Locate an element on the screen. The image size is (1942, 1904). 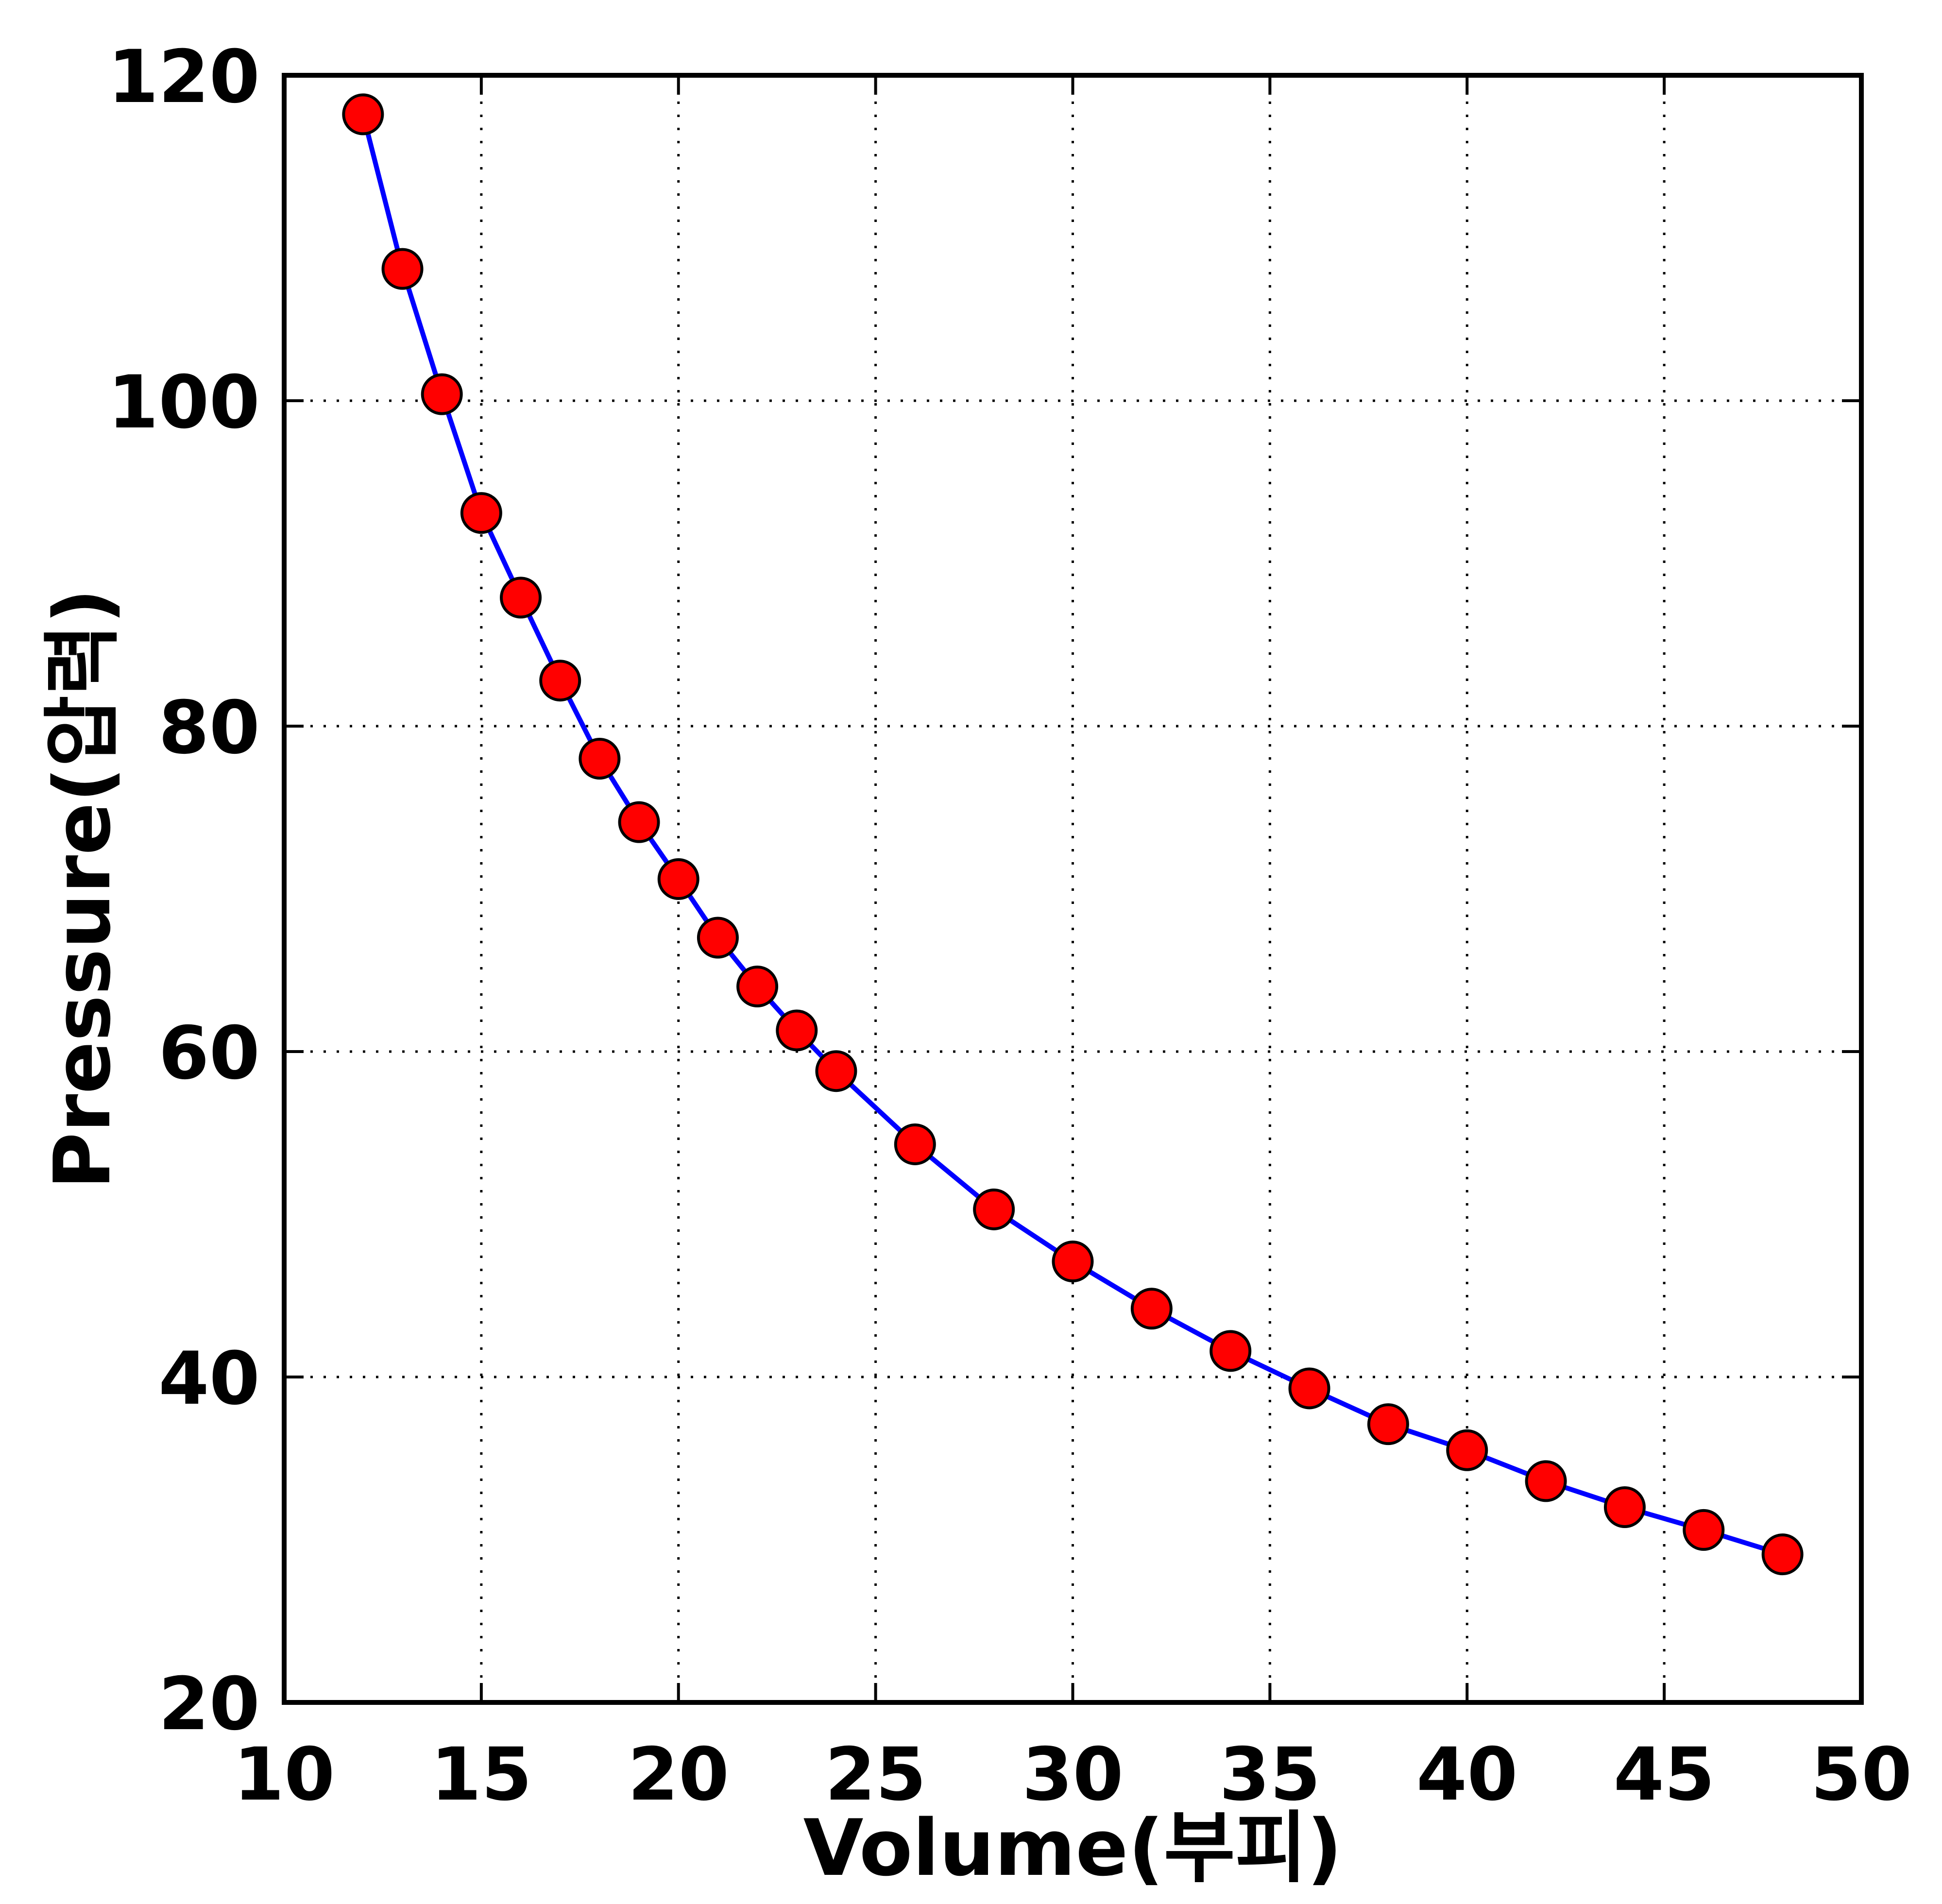
x-axis-title: Volume(부피) is located at coordinates (1073, 1847).